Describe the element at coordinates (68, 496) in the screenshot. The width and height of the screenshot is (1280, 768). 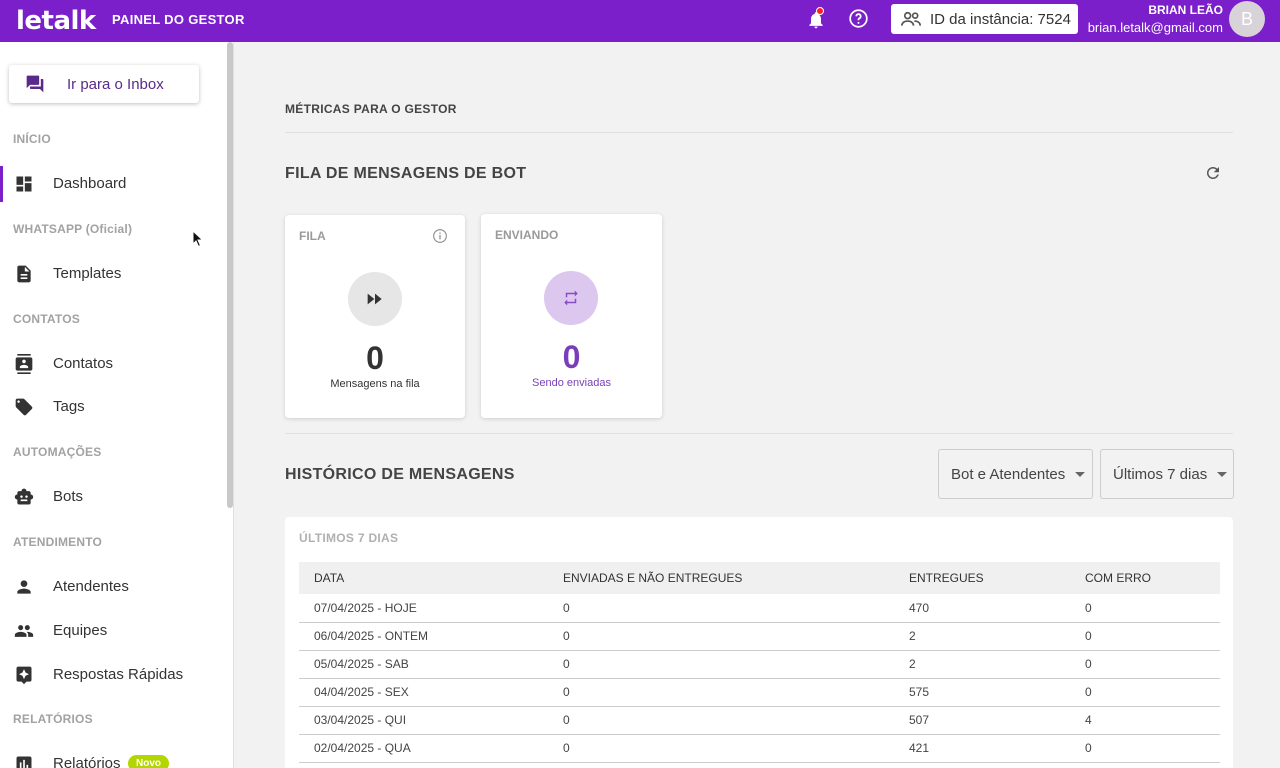
I see `sidebar-item-label: Bots` at that location.